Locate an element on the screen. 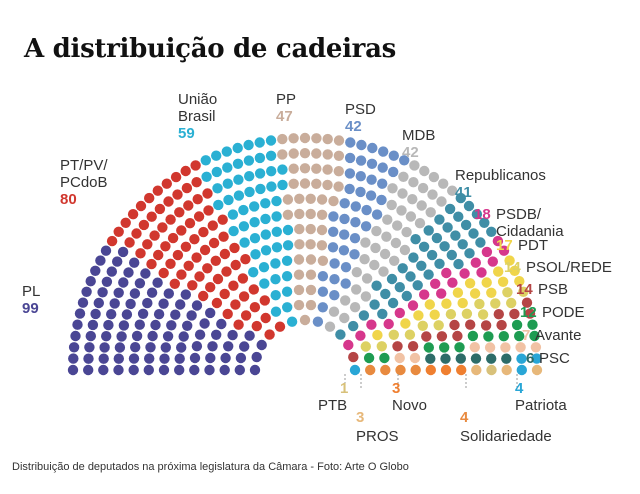 The height and width of the screenshot is (494, 640). party-name: Cidadania is located at coordinates (530, 231).